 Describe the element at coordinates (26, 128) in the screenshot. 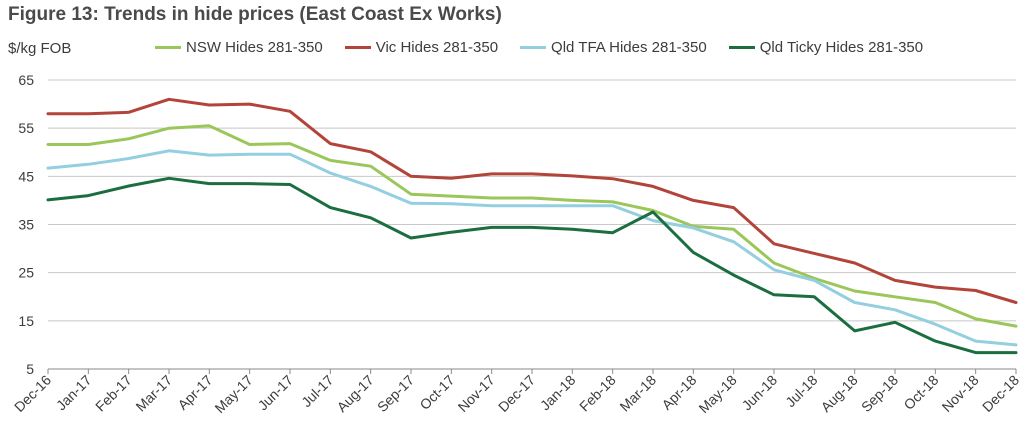

I see `y-tick-label: 55` at that location.